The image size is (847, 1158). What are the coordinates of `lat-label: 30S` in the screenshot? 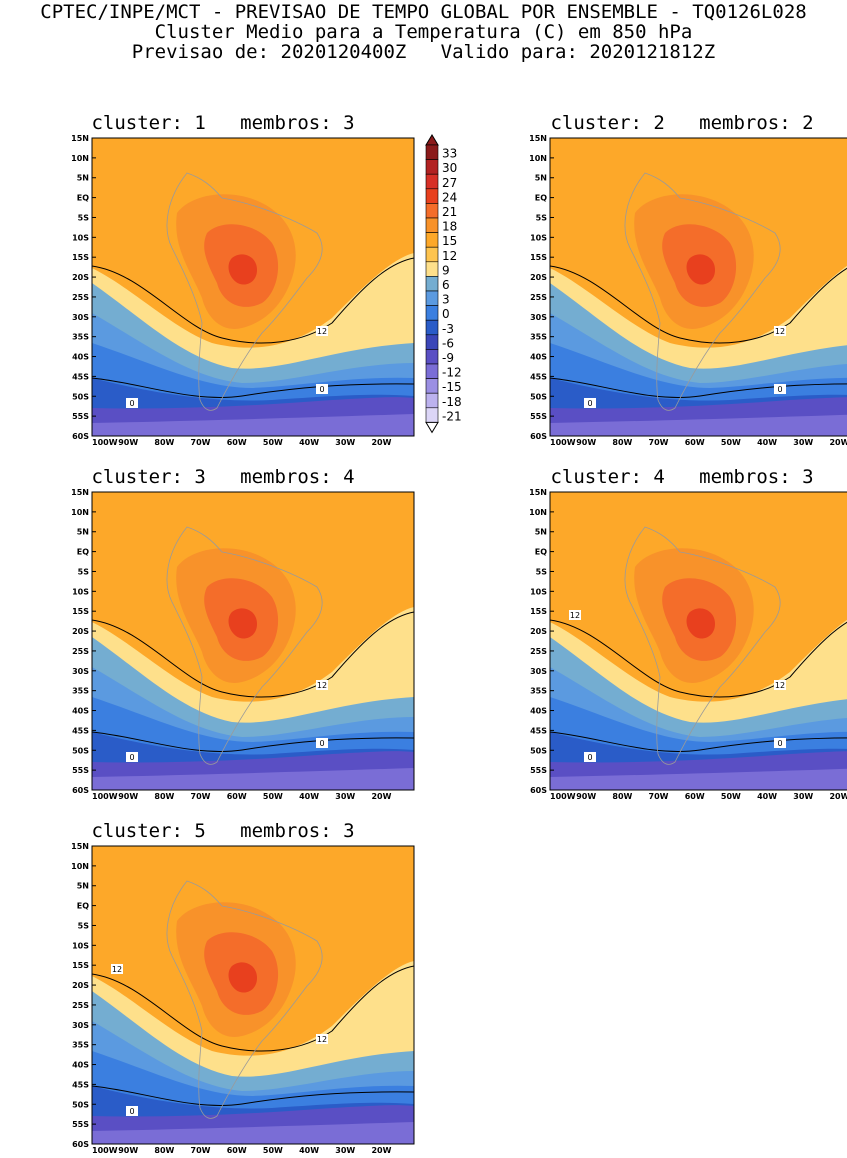 It's located at (80, 671).